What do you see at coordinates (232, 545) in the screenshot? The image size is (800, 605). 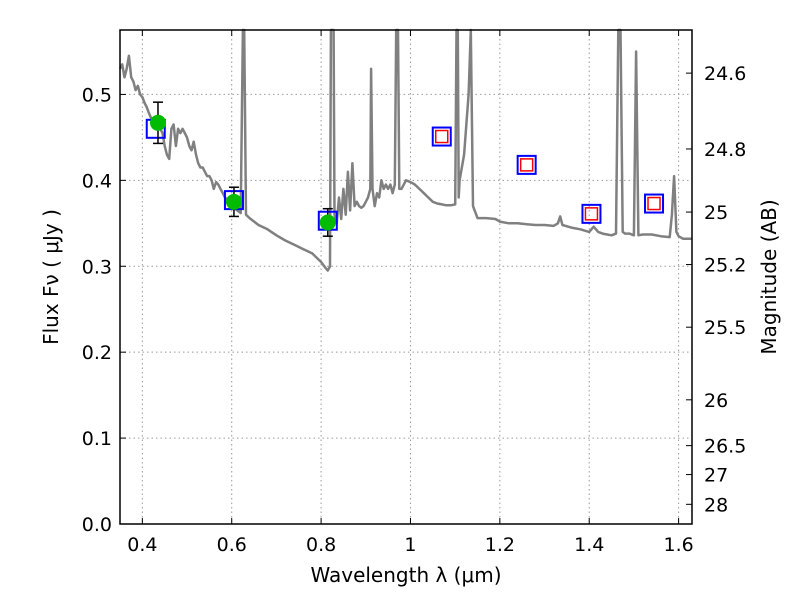 I see `x-tick-label: 0.6` at bounding box center [232, 545].